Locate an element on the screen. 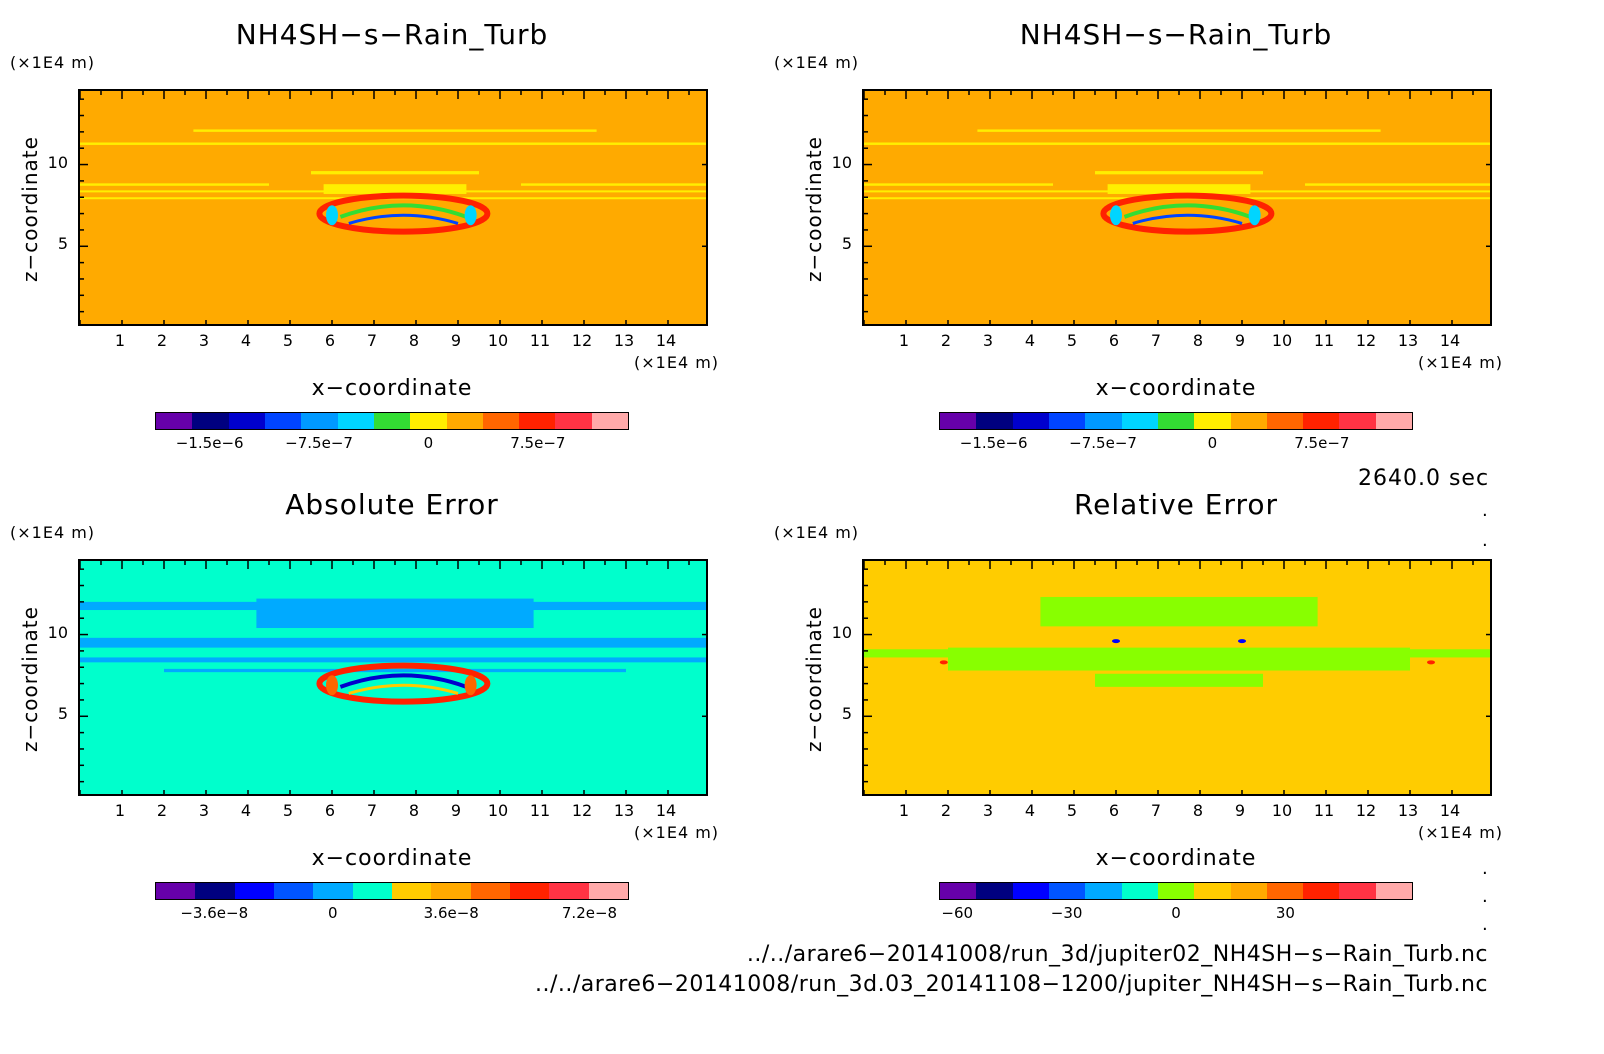 This screenshot has height=1054, width=1604. y-tick-label: 10 is located at coordinates (841, 632).